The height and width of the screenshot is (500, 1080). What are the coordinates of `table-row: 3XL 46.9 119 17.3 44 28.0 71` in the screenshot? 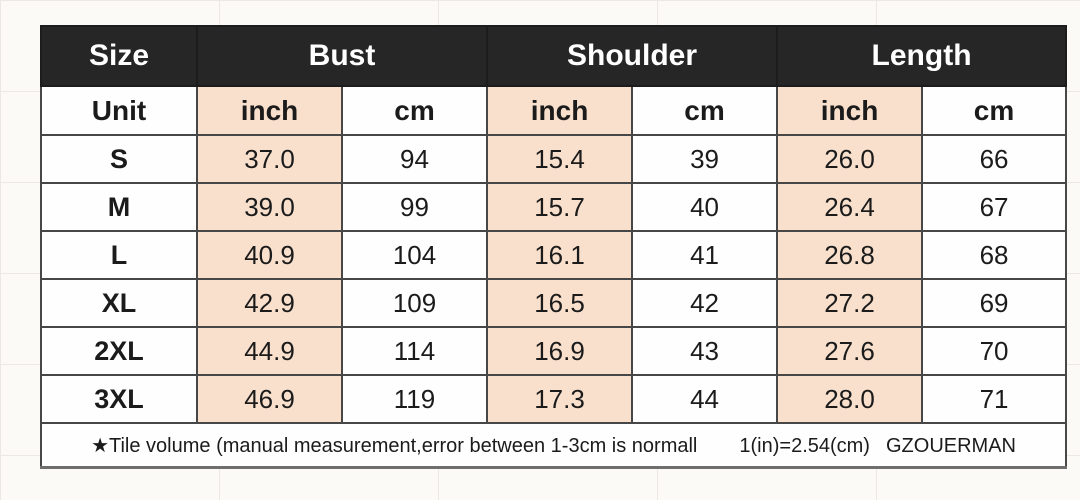 It's located at (554, 399).